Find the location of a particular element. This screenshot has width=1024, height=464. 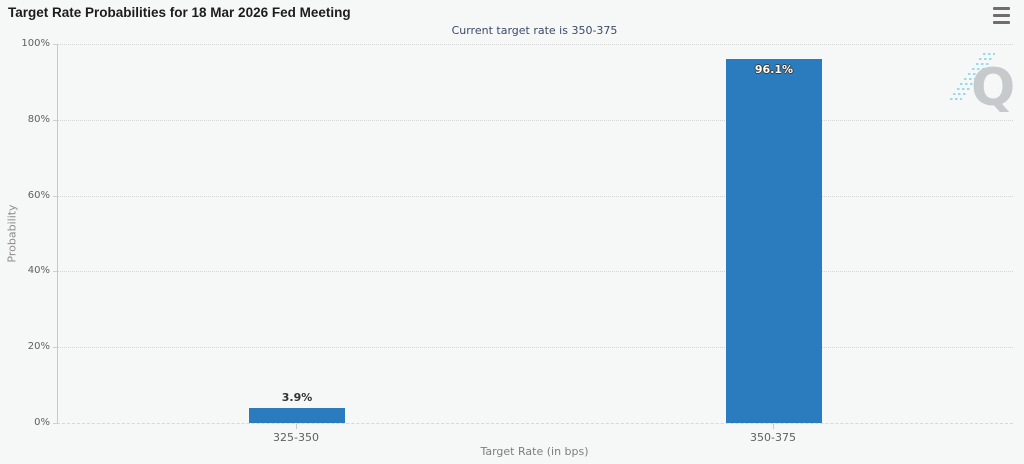

y-axis-tick-label: 60% is located at coordinates (38, 195).